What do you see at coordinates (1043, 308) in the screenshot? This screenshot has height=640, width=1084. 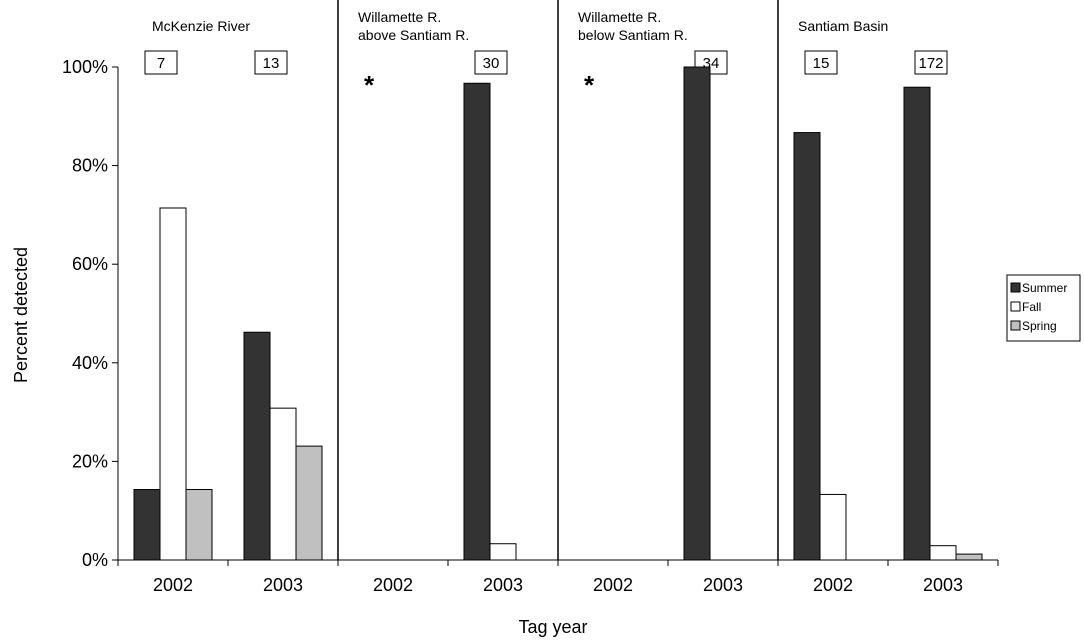 I see `legend: Summer Fall Spring` at bounding box center [1043, 308].